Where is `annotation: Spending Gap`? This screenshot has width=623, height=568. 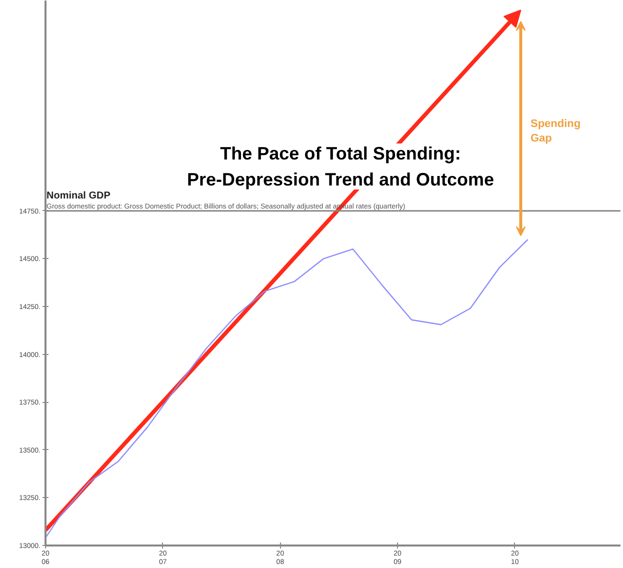
annotation: Spending Gap is located at coordinates (555, 131).